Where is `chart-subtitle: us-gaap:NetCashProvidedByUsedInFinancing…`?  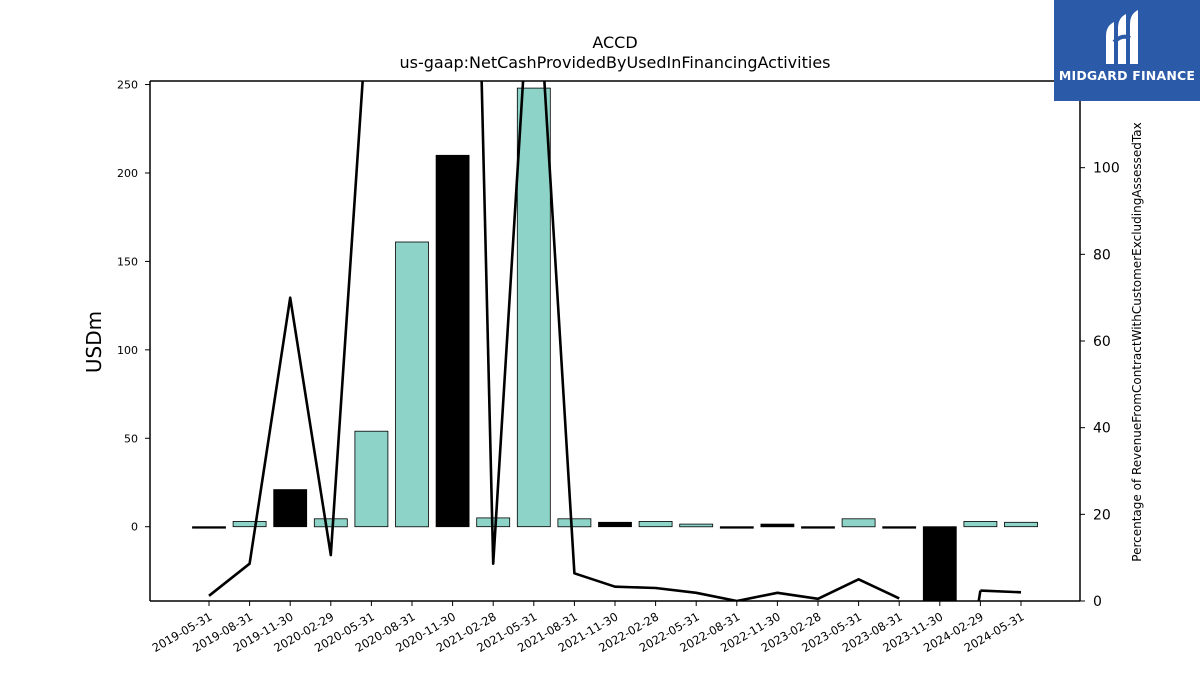 chart-subtitle: us-gaap:NetCashProvidedByUsedInFinancing… is located at coordinates (614, 62).